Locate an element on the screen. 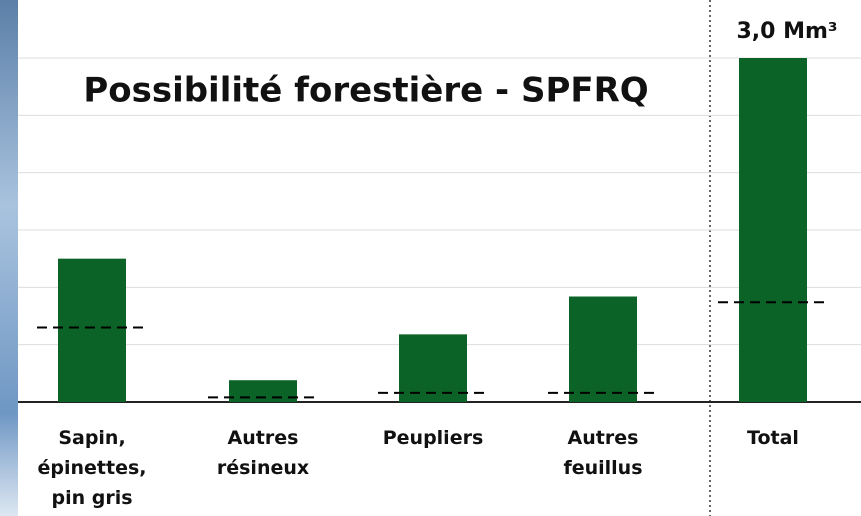 Image resolution: width=861 pixels, height=516 pixels. x-tick-label: Total is located at coordinates (773, 438).